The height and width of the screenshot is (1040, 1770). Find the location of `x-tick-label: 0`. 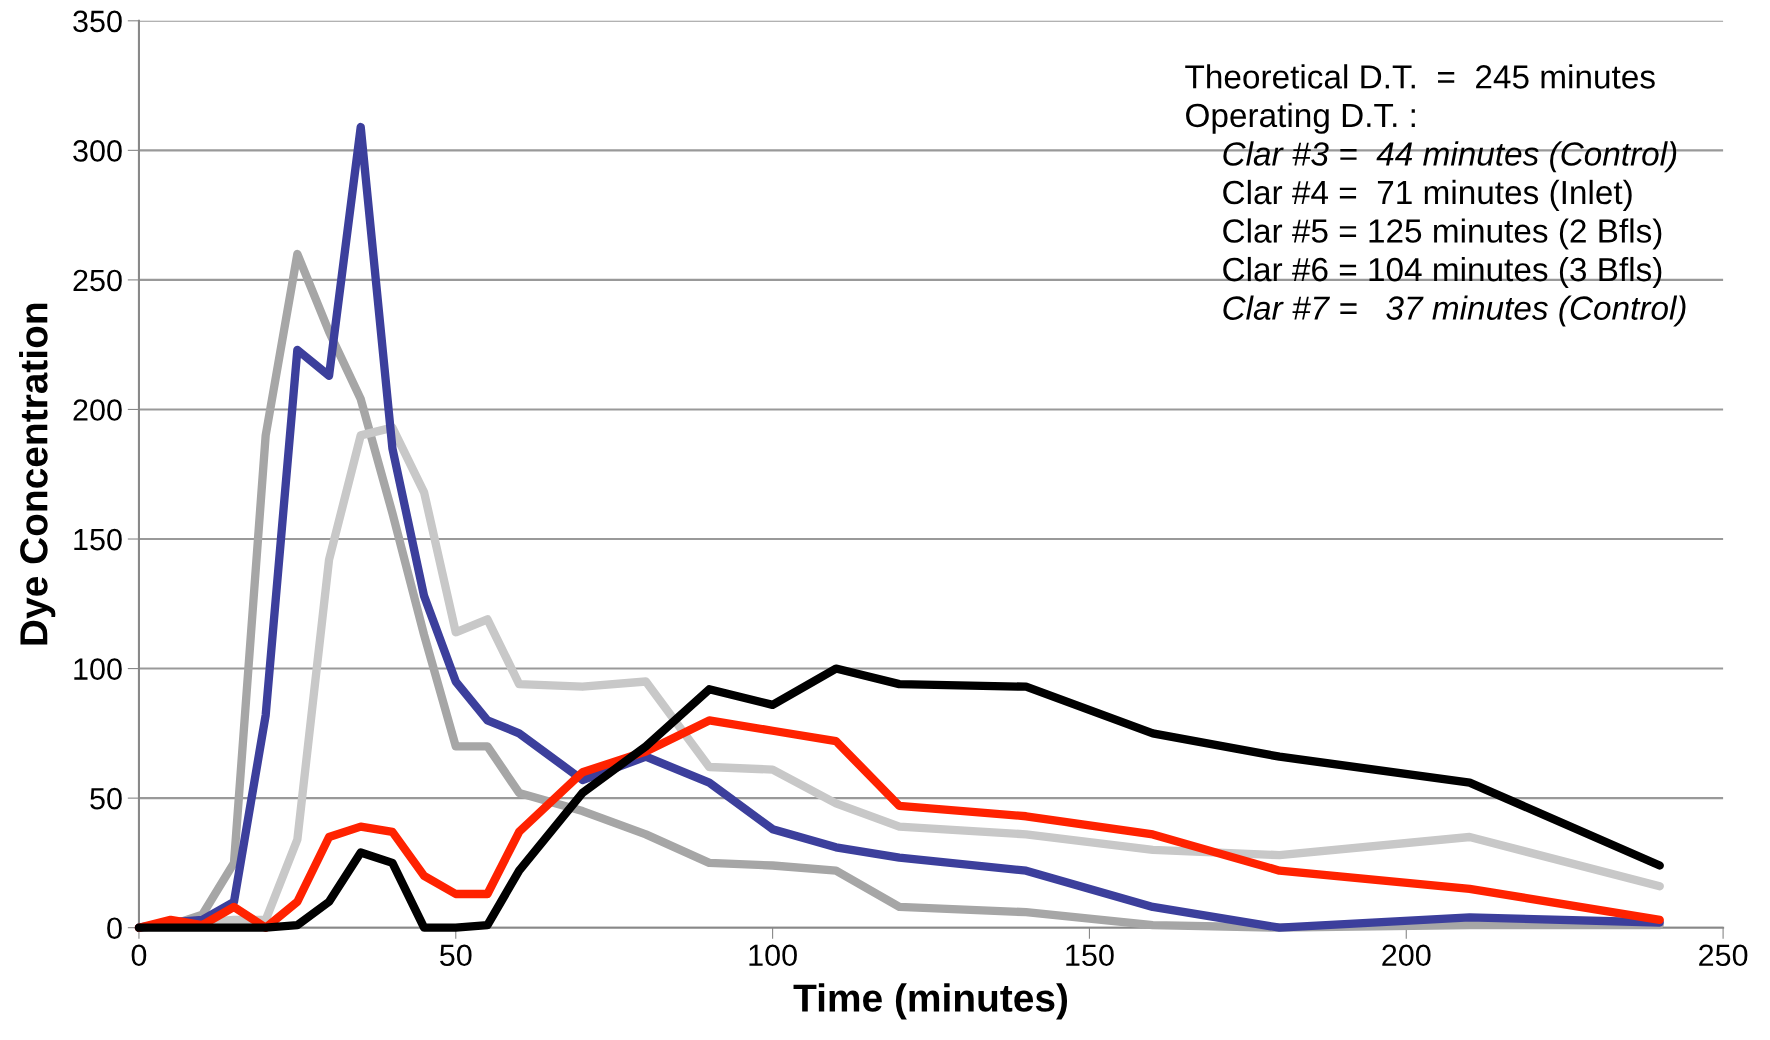

x-tick-label: 0 is located at coordinates (139, 955).